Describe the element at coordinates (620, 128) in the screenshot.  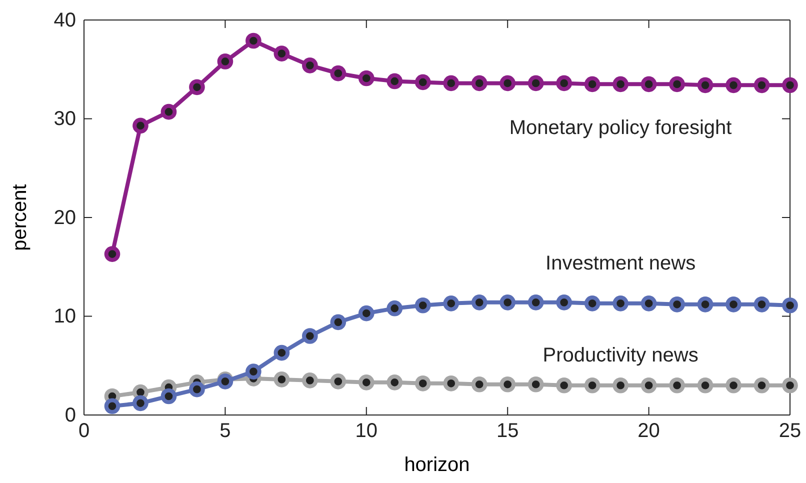
I see `series-label: Monetary policy foresight` at that location.